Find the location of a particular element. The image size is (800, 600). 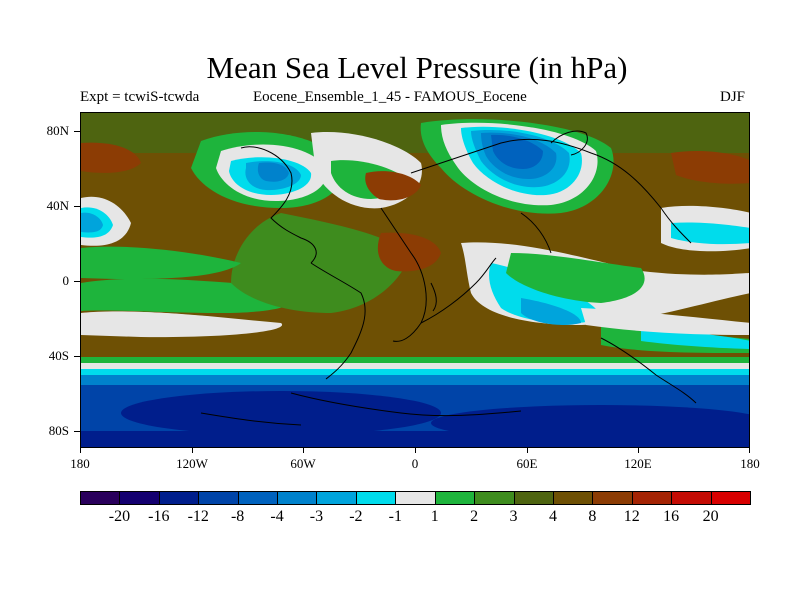

field-south-white is located at coordinates (415, 368).